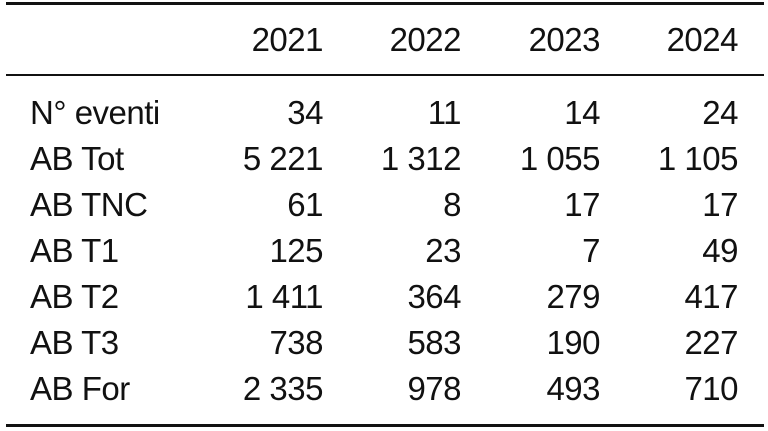 The width and height of the screenshot is (768, 431). What do you see at coordinates (385, 3) in the screenshot?
I see `top-rule` at bounding box center [385, 3].